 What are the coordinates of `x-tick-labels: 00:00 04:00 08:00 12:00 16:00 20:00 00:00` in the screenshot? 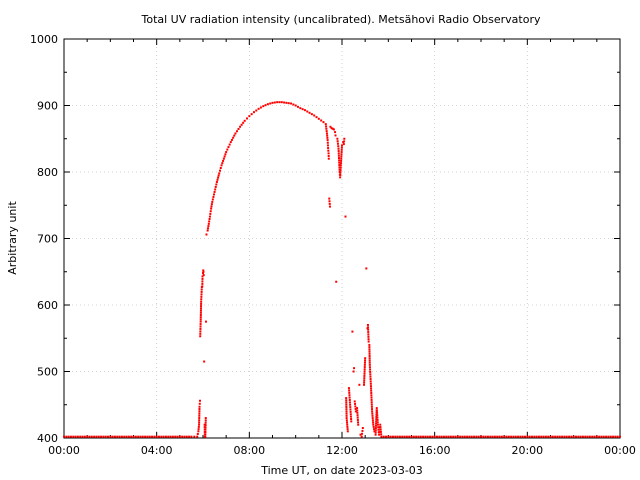 It's located at (342, 450).